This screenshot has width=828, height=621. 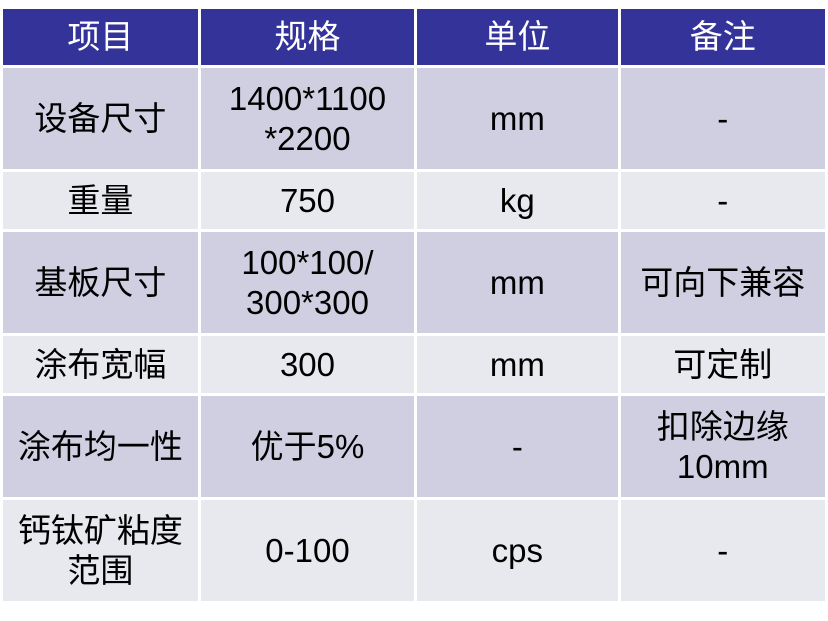 I want to click on table-row: 重量 750 kg -, so click(x=414, y=200).